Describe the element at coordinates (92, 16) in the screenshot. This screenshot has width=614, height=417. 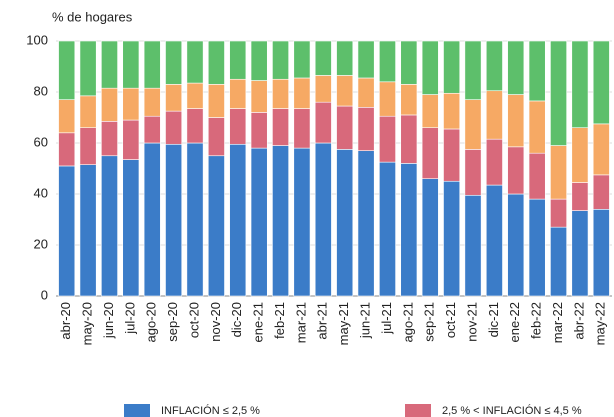
I see `y-axis-label: % de hogares` at that location.